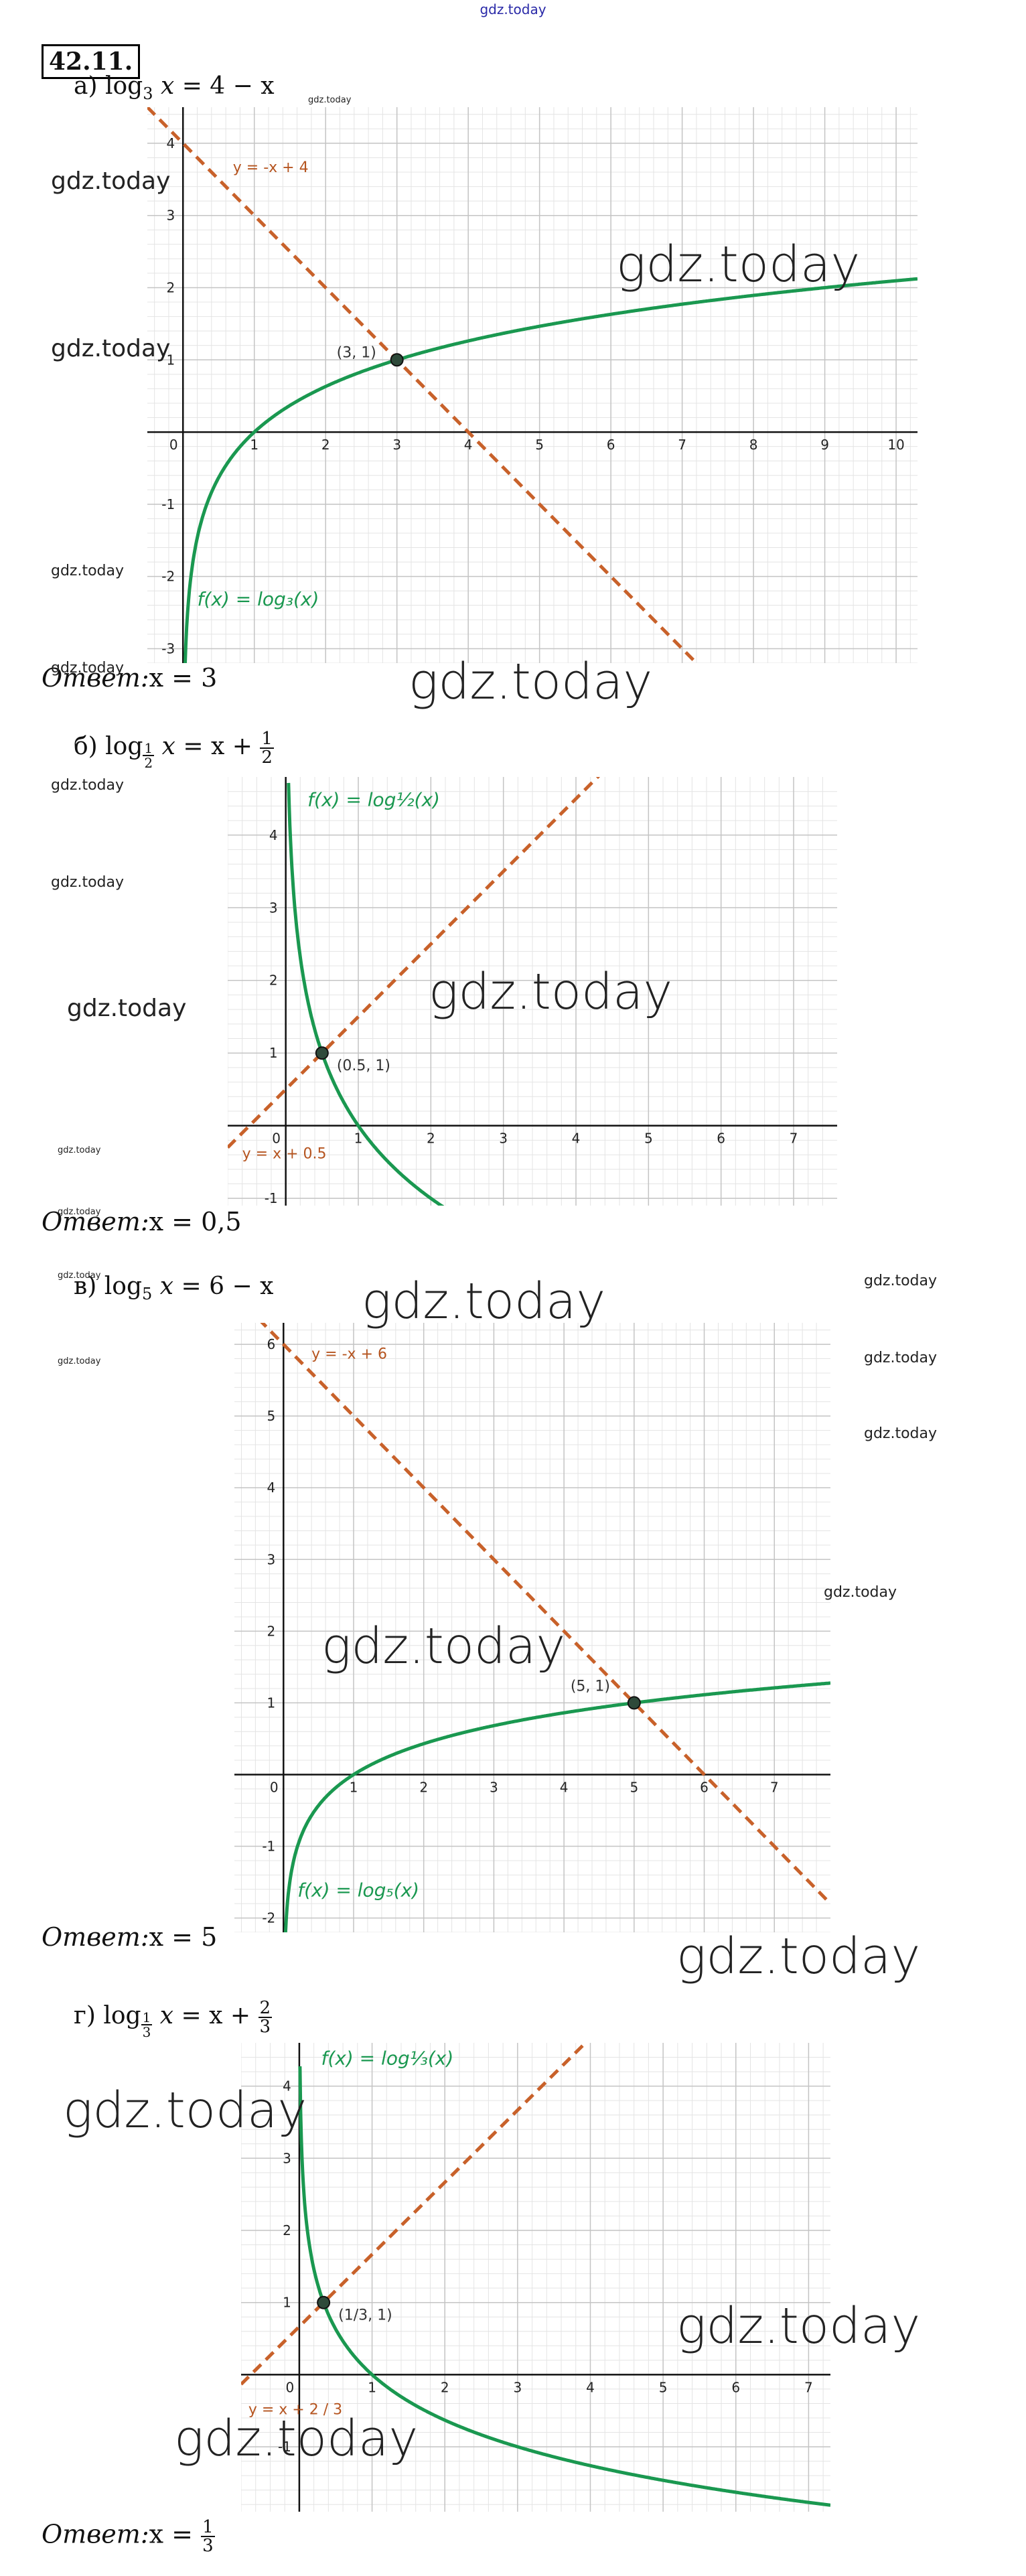 The height and width of the screenshot is (2576, 1026). What do you see at coordinates (147, 2017) in the screenshot?
I see `base-numerator: 1` at bounding box center [147, 2017].